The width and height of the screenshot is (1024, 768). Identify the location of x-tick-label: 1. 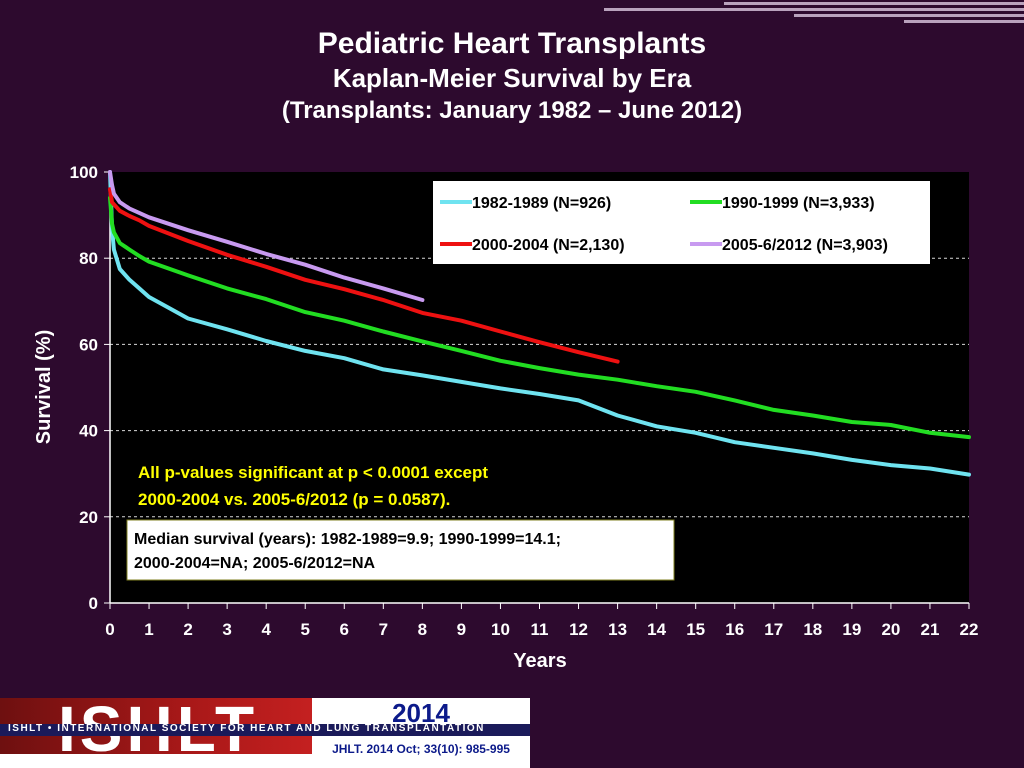
(148, 629).